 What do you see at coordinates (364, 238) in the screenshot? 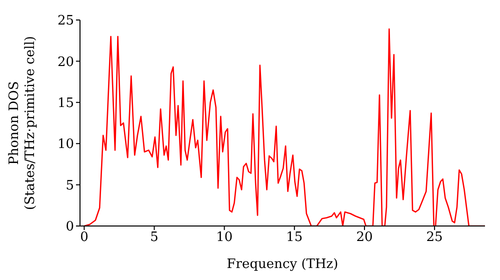
I see `x-tick-label: 20` at bounding box center [364, 238].